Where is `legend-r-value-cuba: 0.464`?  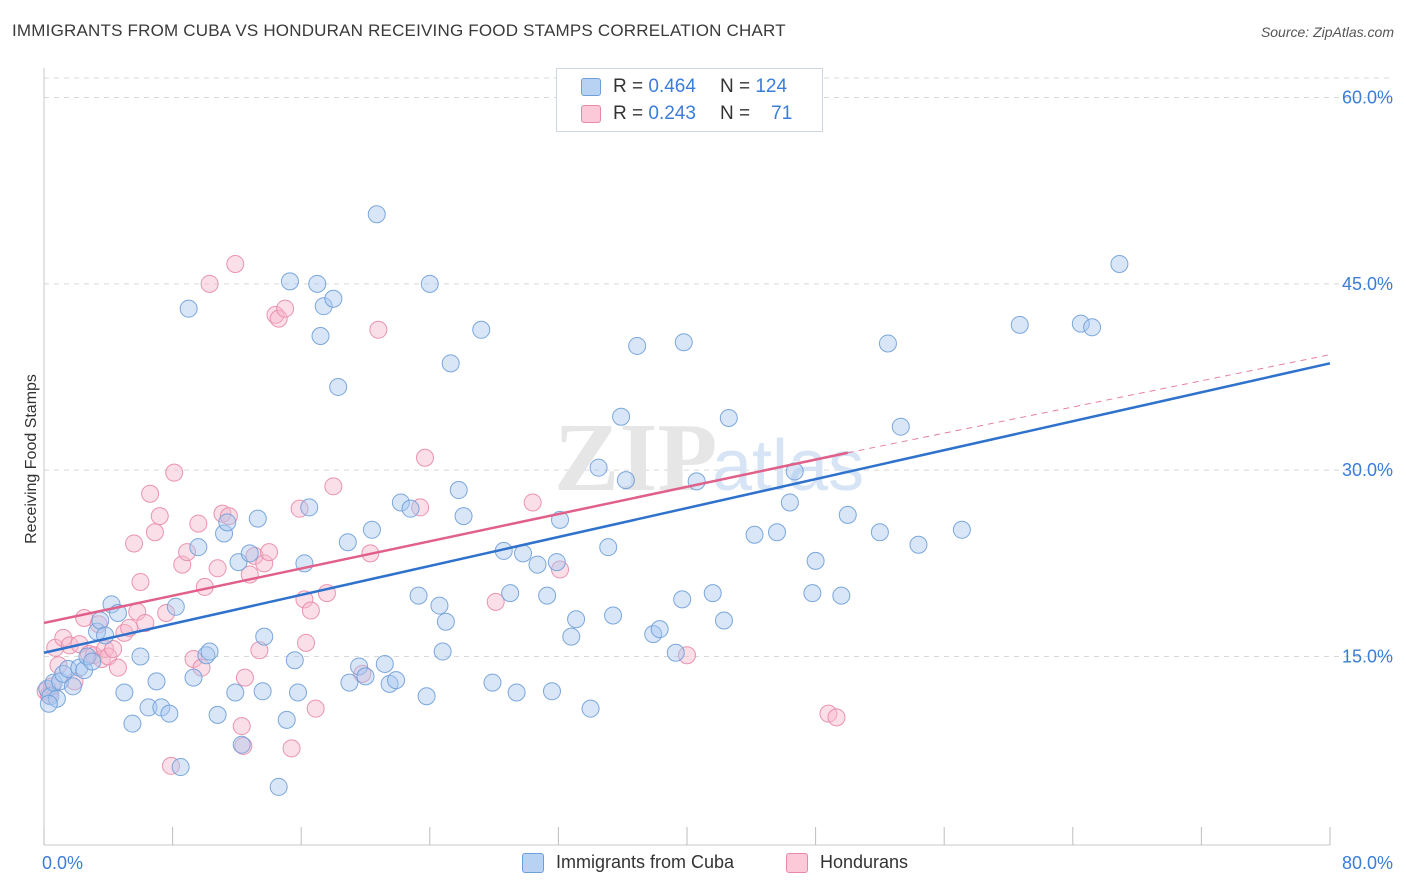
legend-r-value-cuba: 0.464 is located at coordinates (672, 86).